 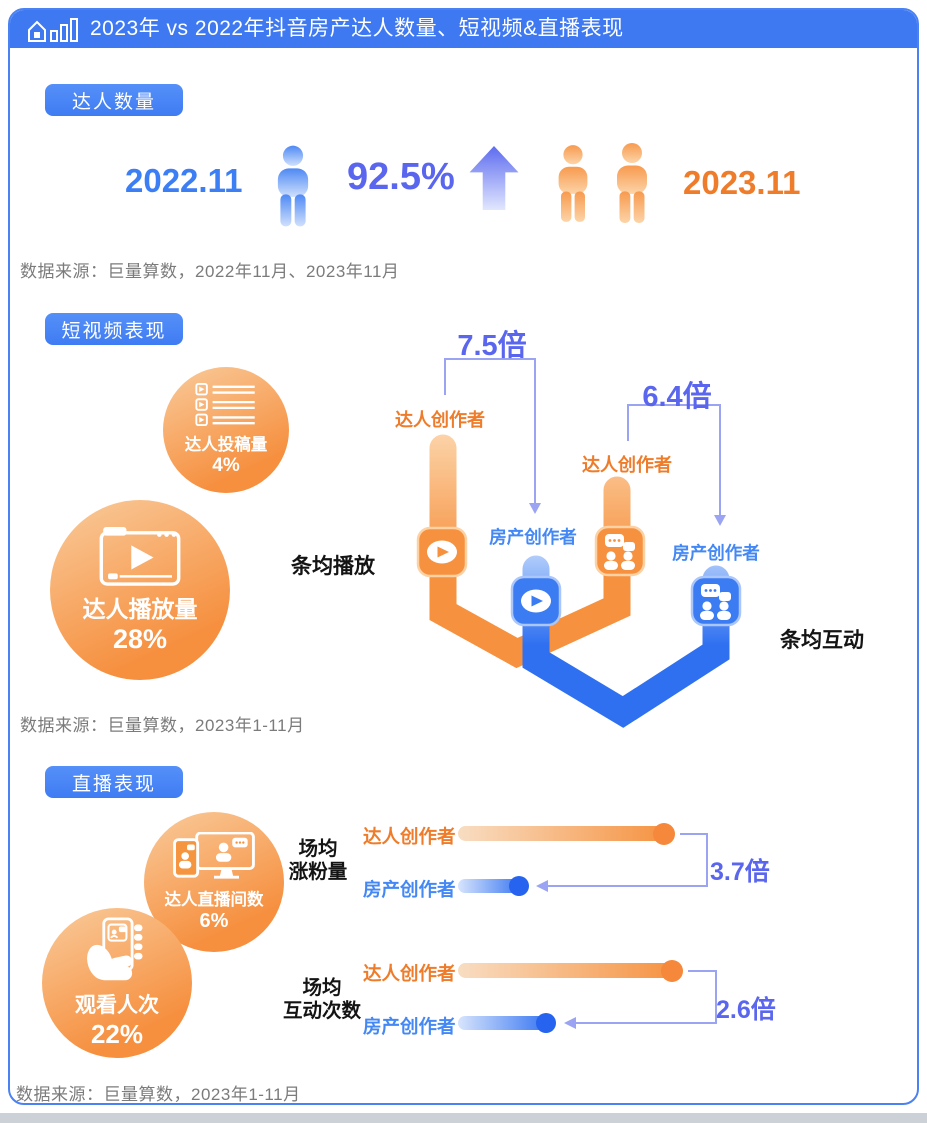 What do you see at coordinates (225, 405) in the screenshot?
I see `post-list-icon` at bounding box center [225, 405].